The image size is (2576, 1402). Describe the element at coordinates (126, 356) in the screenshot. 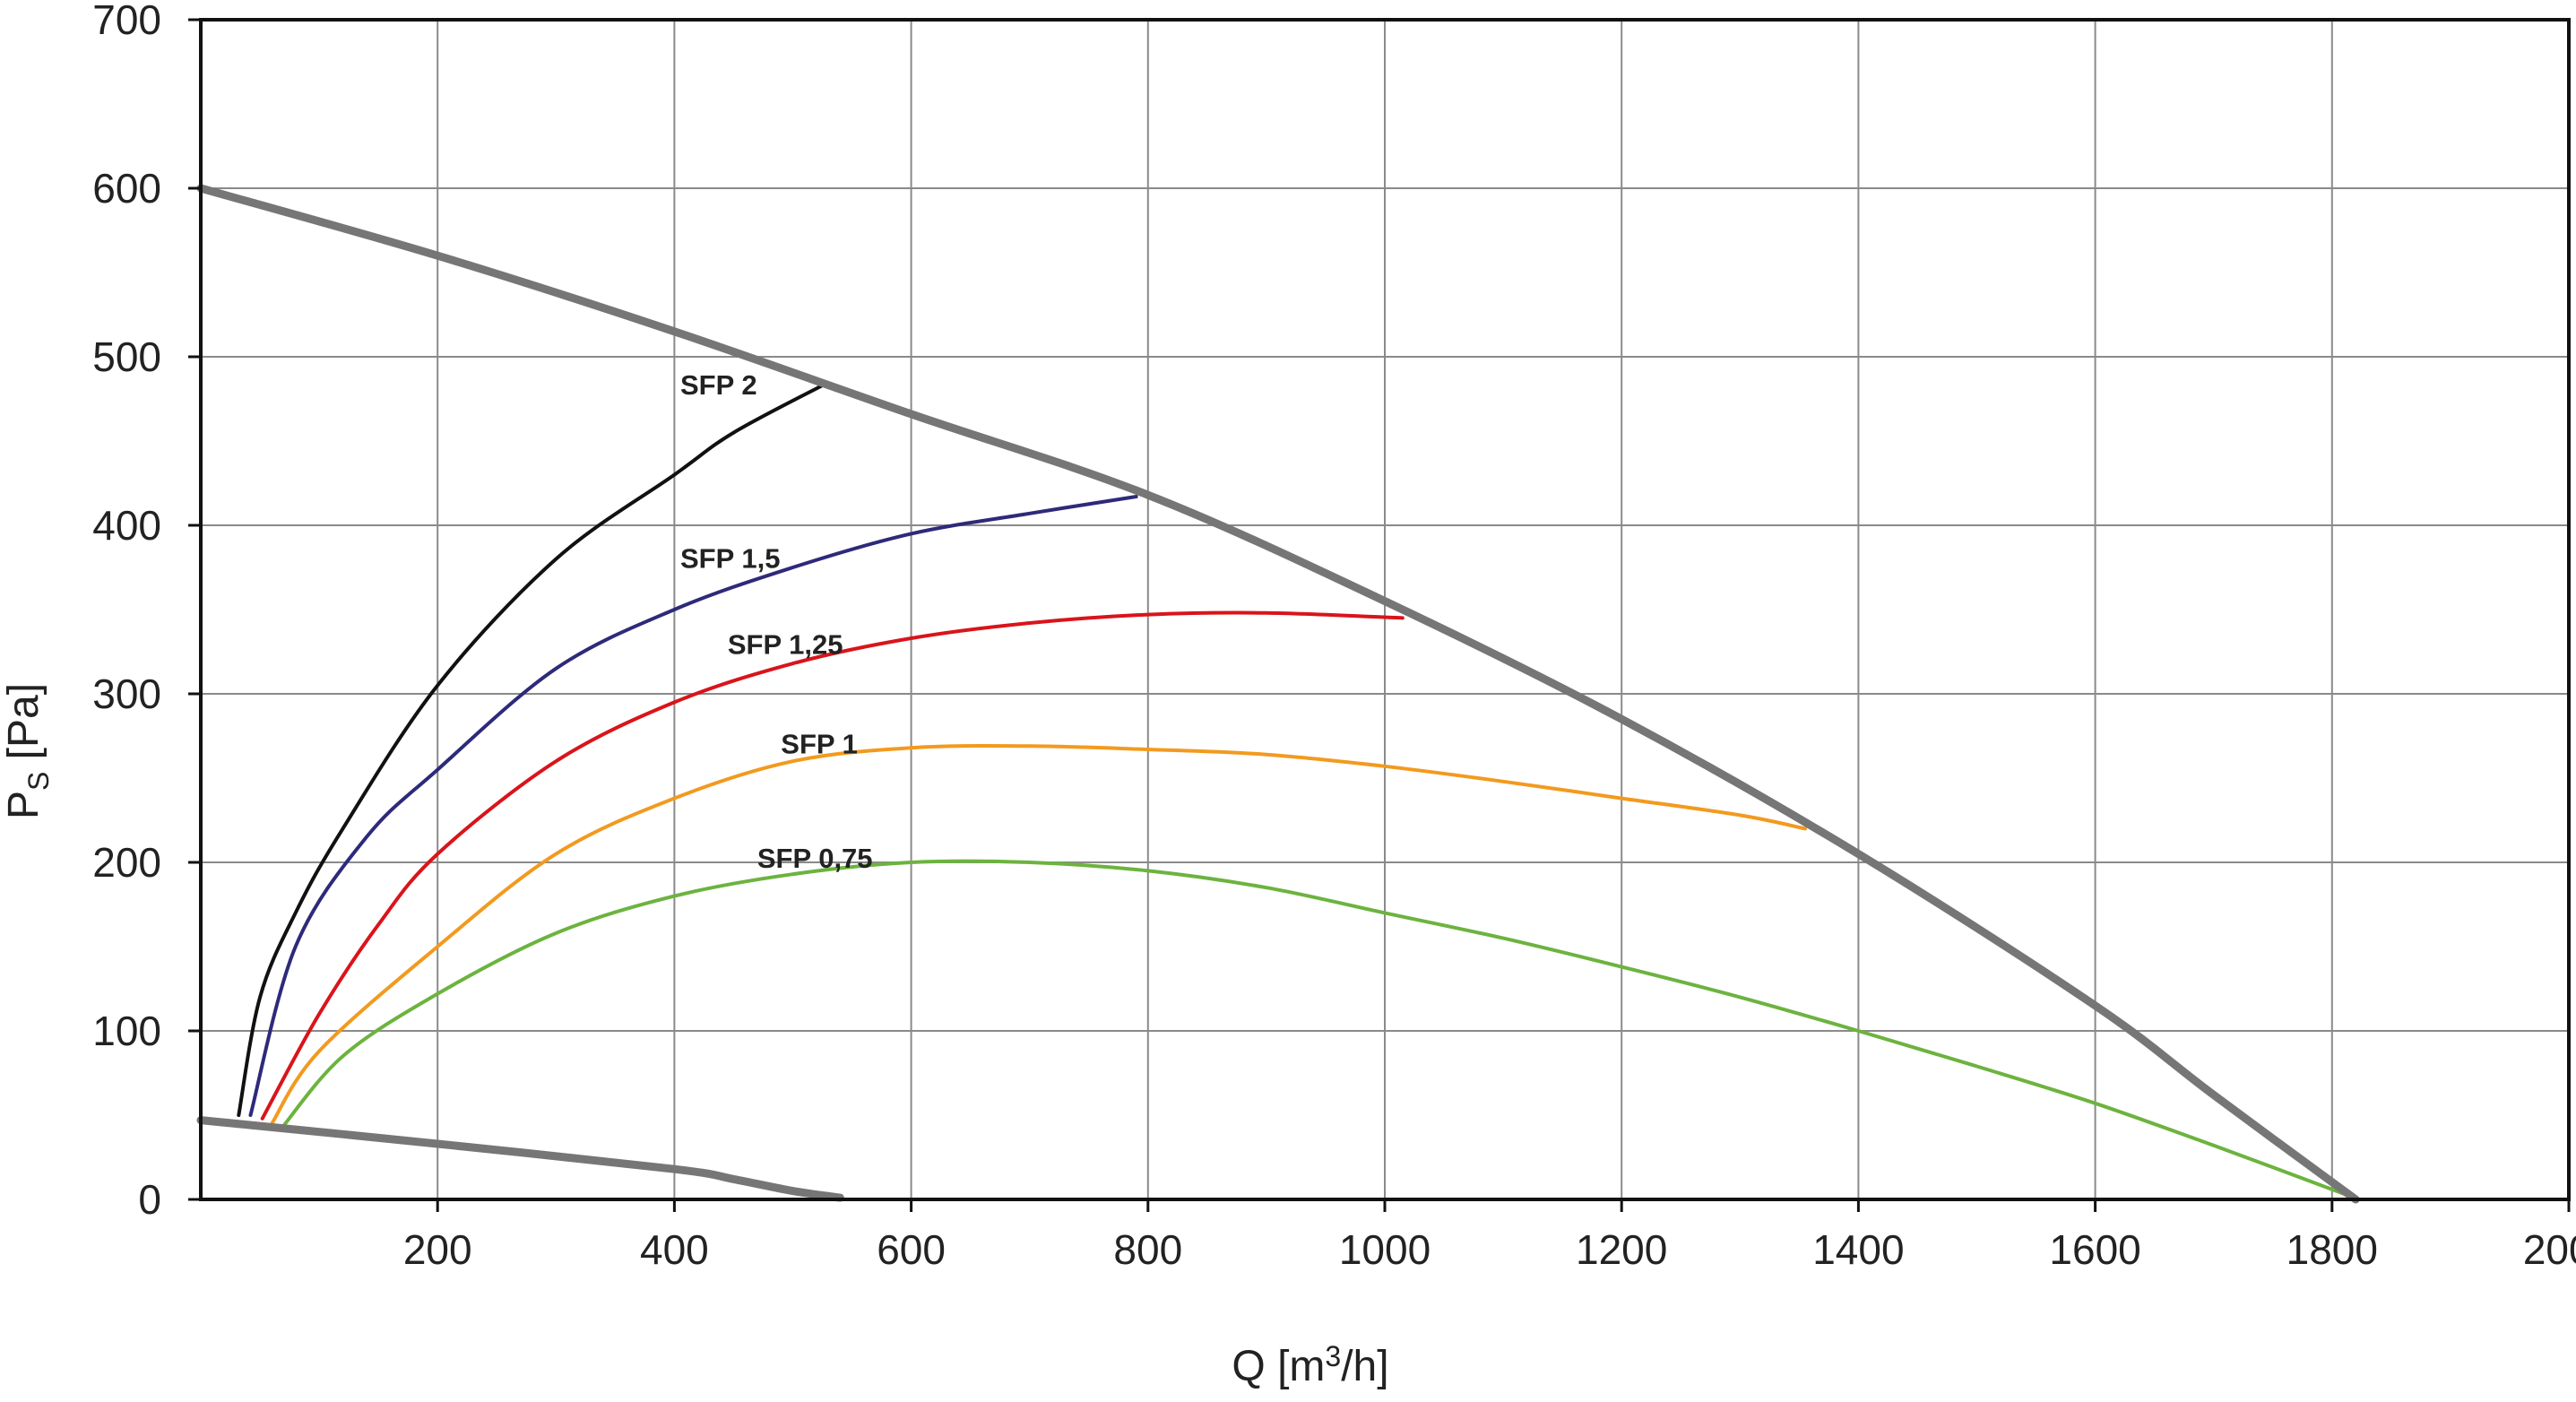

I see `y-tick-label-500: 500` at that location.